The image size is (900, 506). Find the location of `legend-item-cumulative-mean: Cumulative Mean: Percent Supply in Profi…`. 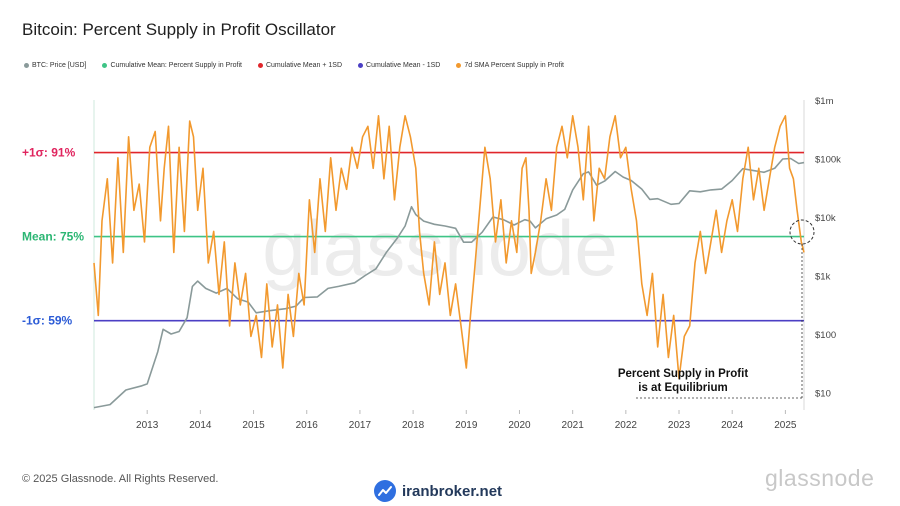

legend-item-cumulative-mean: Cumulative Mean: Percent Supply in Profi… is located at coordinates (172, 65).